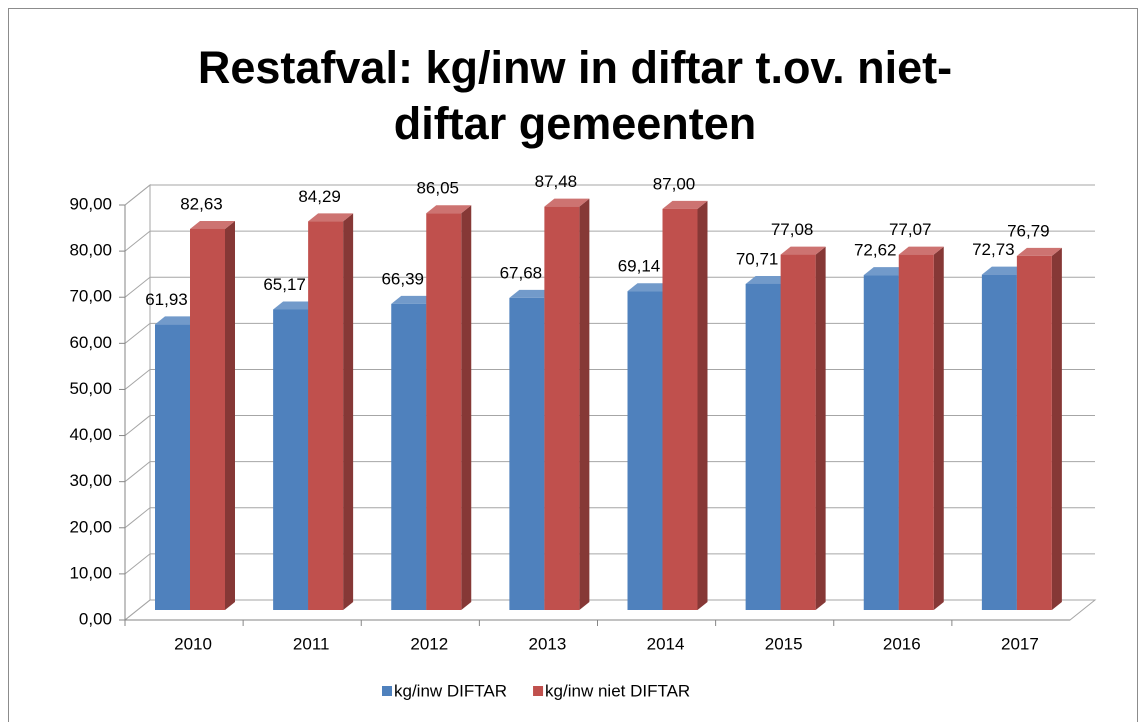  Describe the element at coordinates (910, 229) in the screenshot. I see `data-label: 77,07` at that location.